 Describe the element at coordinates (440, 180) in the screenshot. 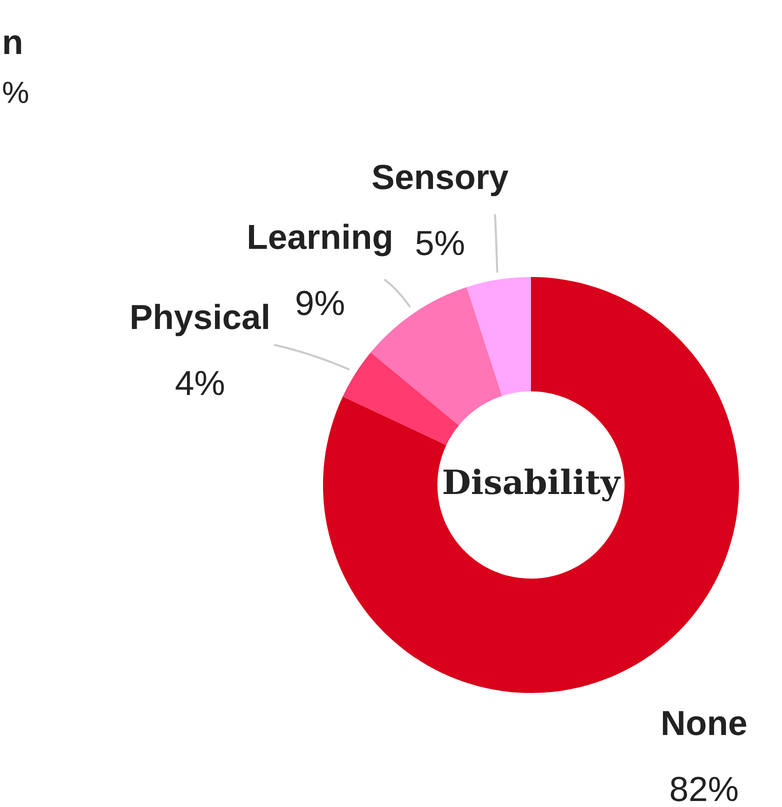

I see `slice-label: Sensory` at that location.